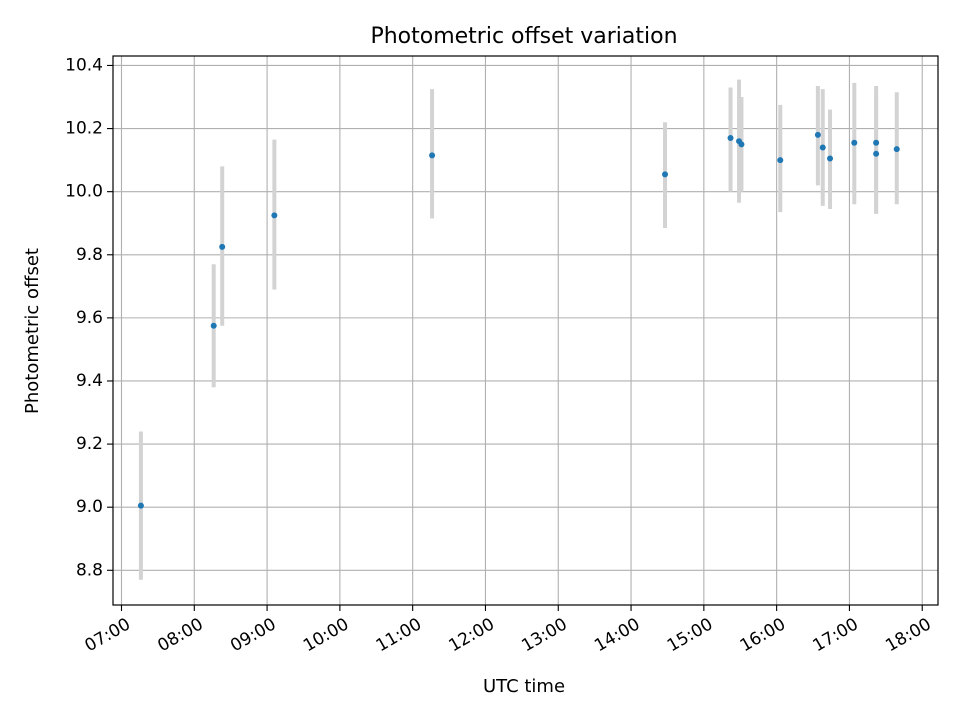  I want to click on y-tick-label: 10.4, so click(84, 65).